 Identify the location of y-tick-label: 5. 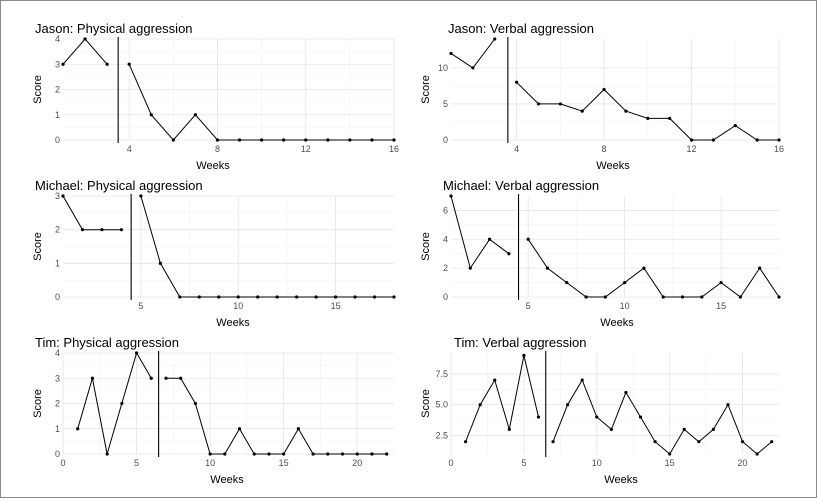
(445, 104).